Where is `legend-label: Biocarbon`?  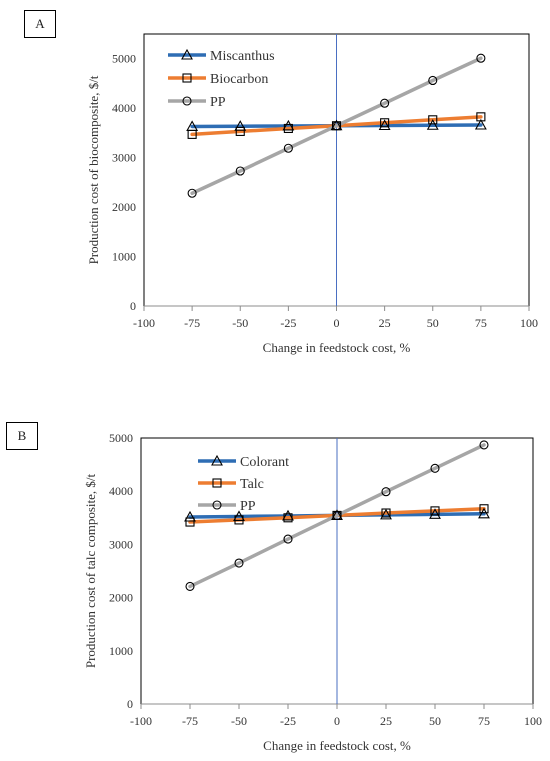
legend-label: Biocarbon is located at coordinates (239, 79).